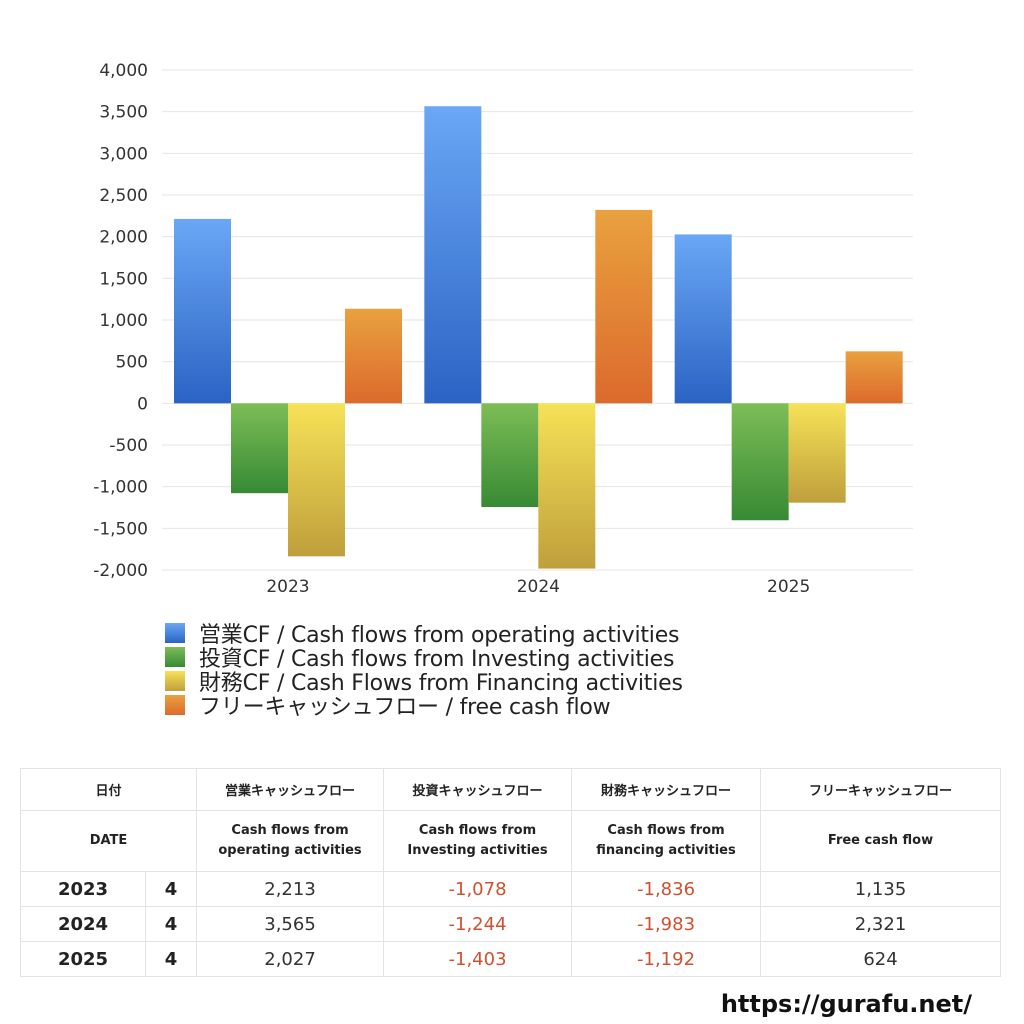  I want to click on site-url: https://gurafu.net/, so click(846, 1004).